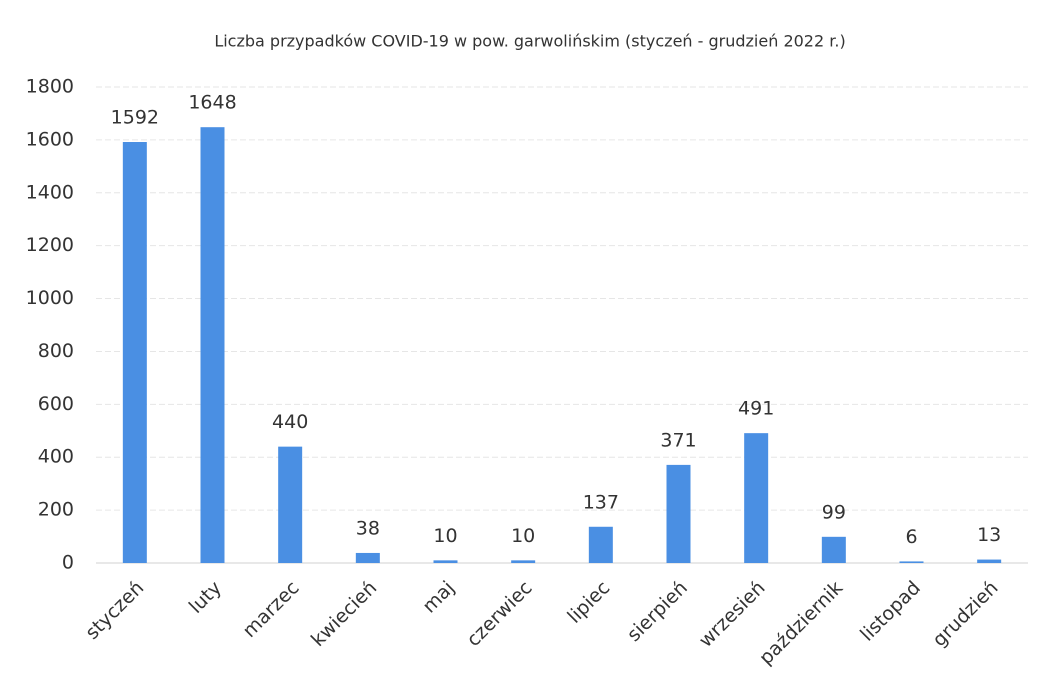 Image resolution: width=1040 pixels, height=684 pixels. I want to click on data-label: 99, so click(834, 512).